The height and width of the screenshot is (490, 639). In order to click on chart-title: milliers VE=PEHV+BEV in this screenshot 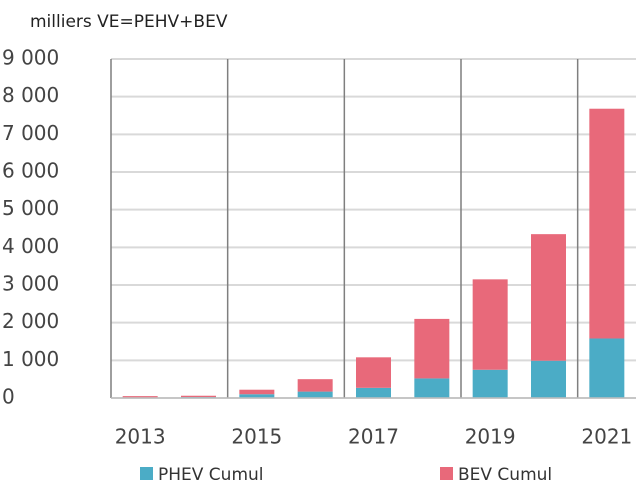, I will do `click(129, 22)`.